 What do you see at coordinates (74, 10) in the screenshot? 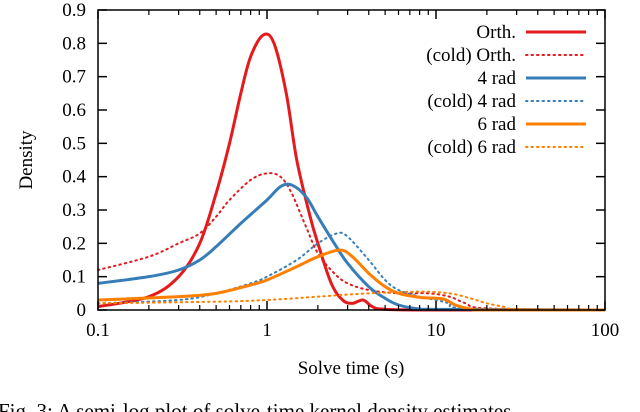
I see `y-tick-label: 0.9` at bounding box center [74, 10].